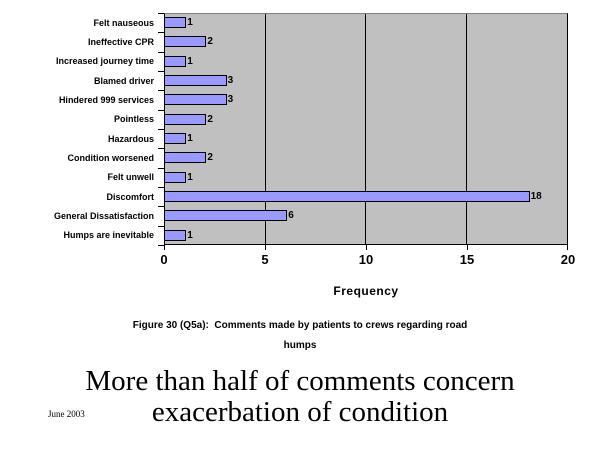  I want to click on category-label: Condition worsened, so click(111, 157).